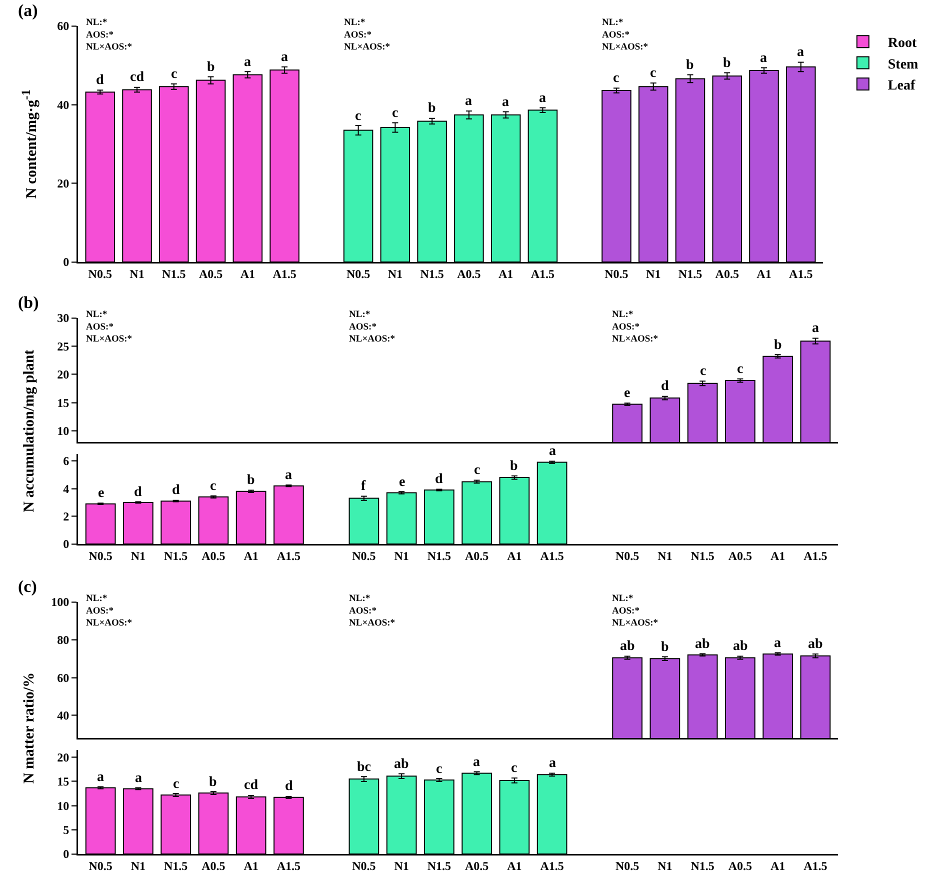 The width and height of the screenshot is (936, 883). What do you see at coordinates (903, 64) in the screenshot?
I see `legend-label: Stem` at bounding box center [903, 64].